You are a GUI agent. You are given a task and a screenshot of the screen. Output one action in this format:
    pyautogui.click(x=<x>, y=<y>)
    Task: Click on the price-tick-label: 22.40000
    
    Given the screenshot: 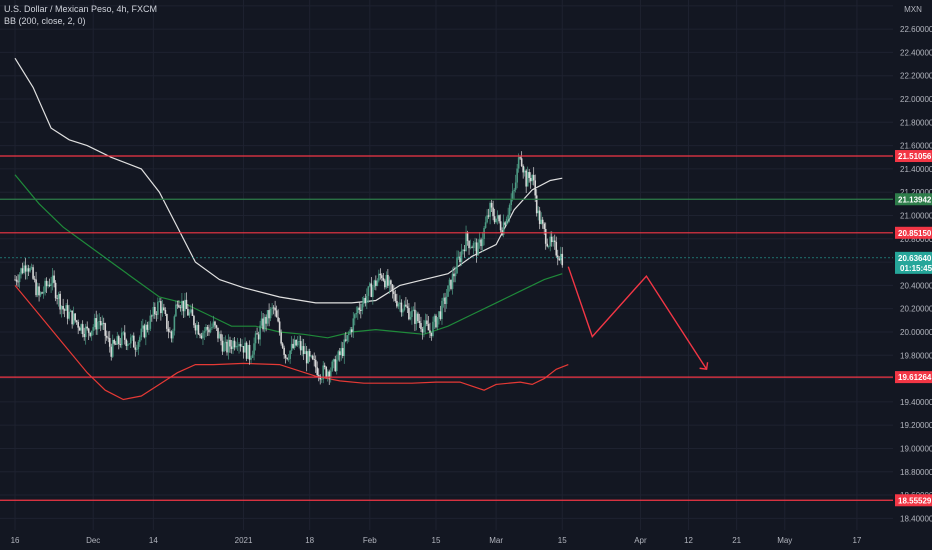 What is the action you would take?
    pyautogui.click(x=916, y=52)
    